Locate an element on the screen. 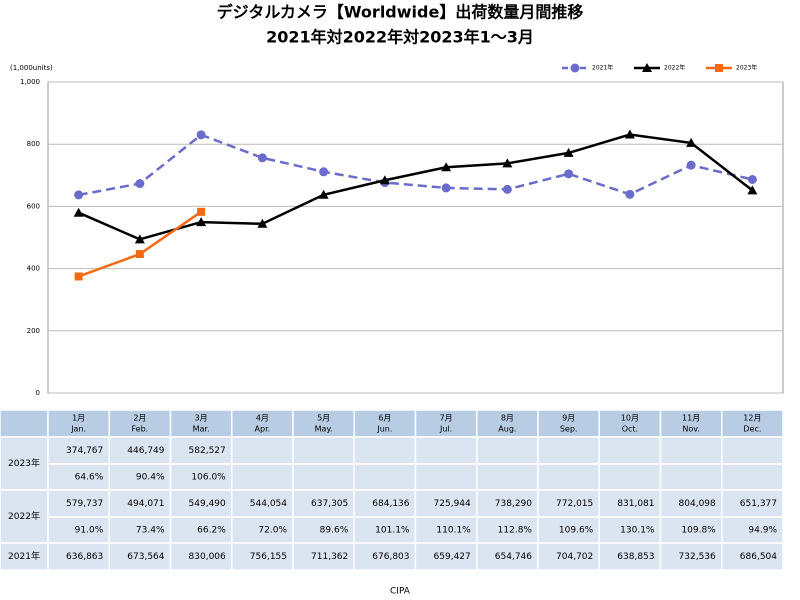 The width and height of the screenshot is (800, 600). table-header-label: 5月 is located at coordinates (323, 418).